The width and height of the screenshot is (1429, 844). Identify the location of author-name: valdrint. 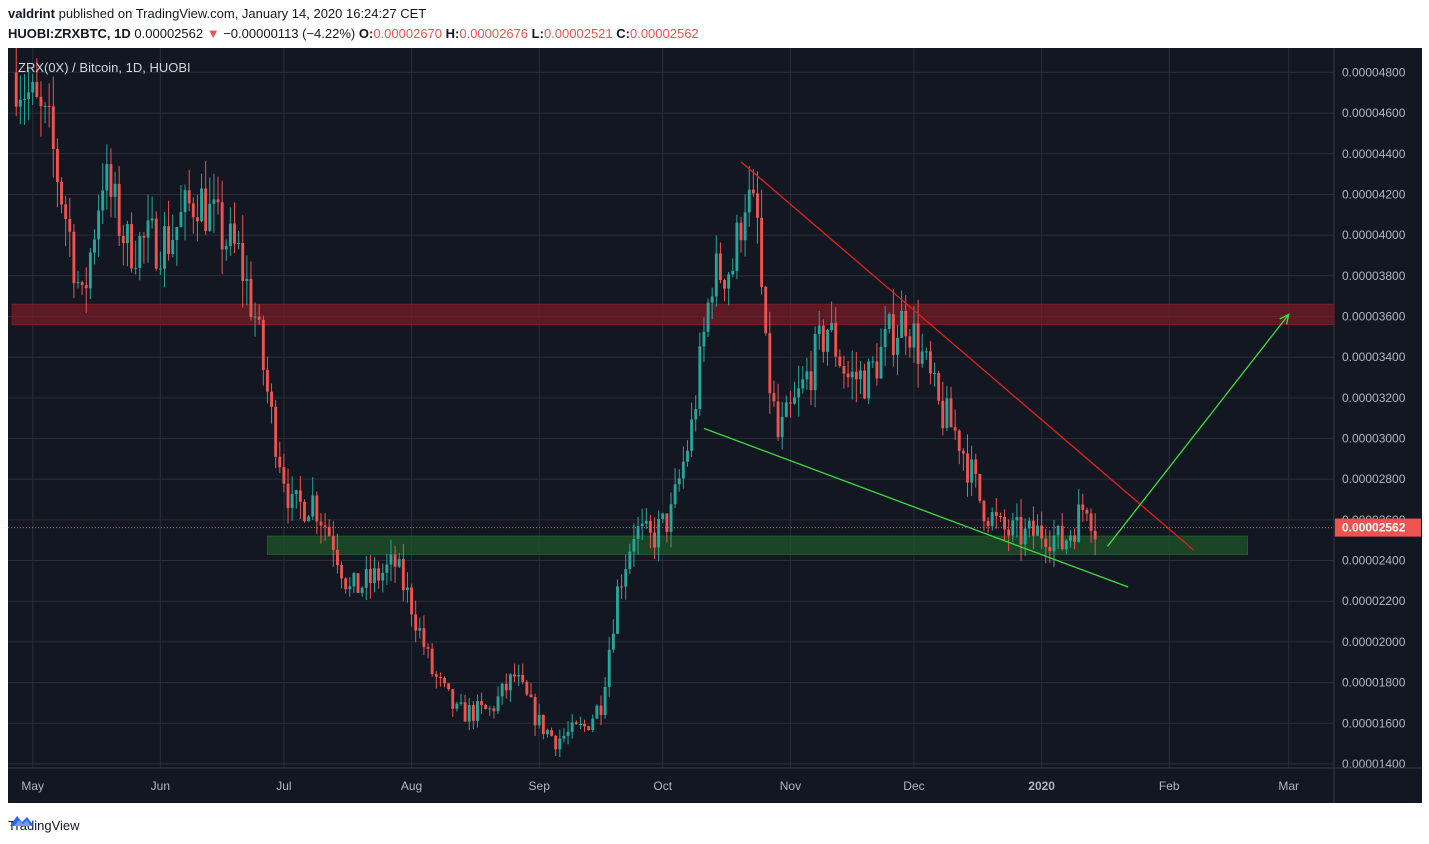
(31, 13).